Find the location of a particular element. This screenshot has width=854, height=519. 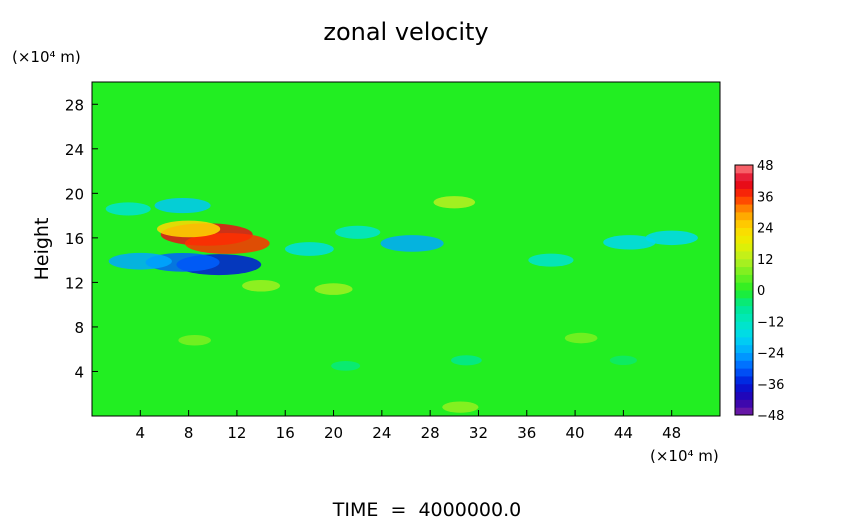

colorbar-tick-label: 24 is located at coordinates (765, 229).